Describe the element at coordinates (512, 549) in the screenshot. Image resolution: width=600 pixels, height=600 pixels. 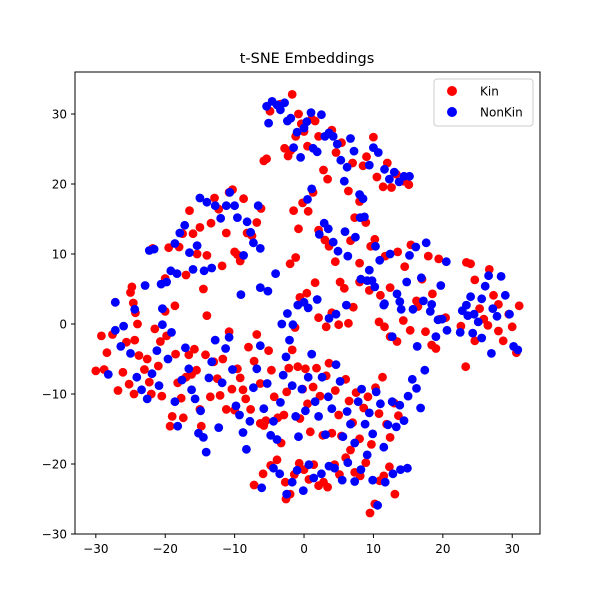
I see `x-tick-label: 30` at that location.